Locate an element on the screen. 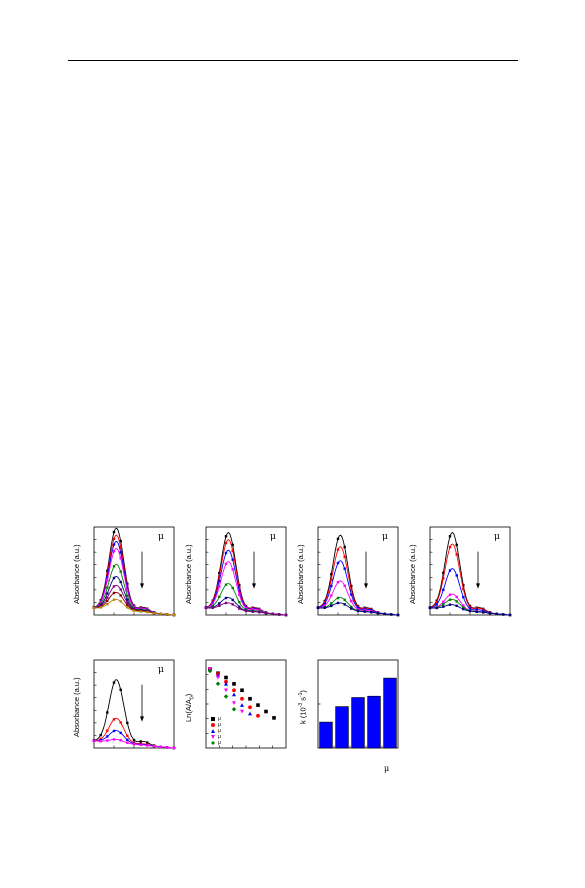 This screenshot has height=888, width=585. panel-e-ylabel: Absorbance (a.u.) is located at coordinates (76, 707).